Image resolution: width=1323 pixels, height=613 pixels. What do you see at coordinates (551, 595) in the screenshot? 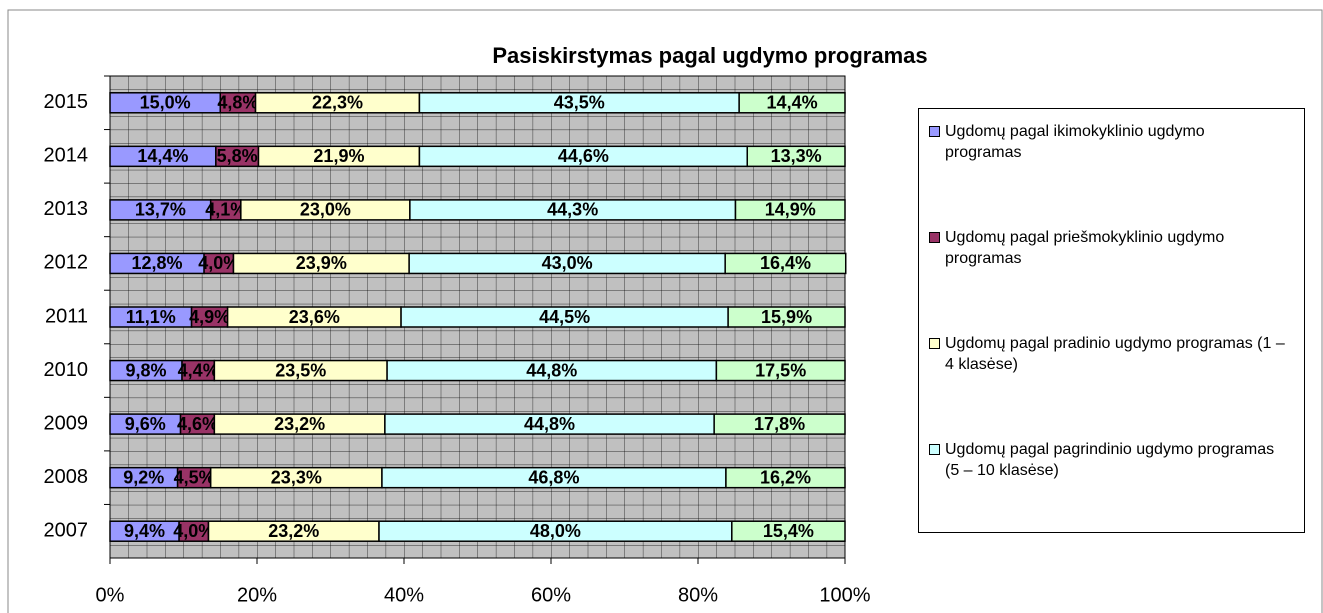
I see `x-tick-label: 60%` at bounding box center [551, 595].